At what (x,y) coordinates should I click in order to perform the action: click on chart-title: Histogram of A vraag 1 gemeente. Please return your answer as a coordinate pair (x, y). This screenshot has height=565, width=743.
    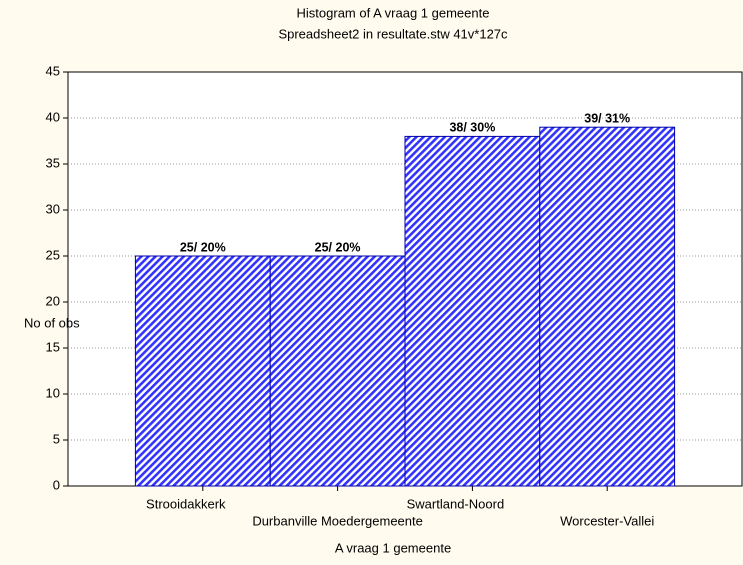
    Looking at the image, I should click on (393, 12).